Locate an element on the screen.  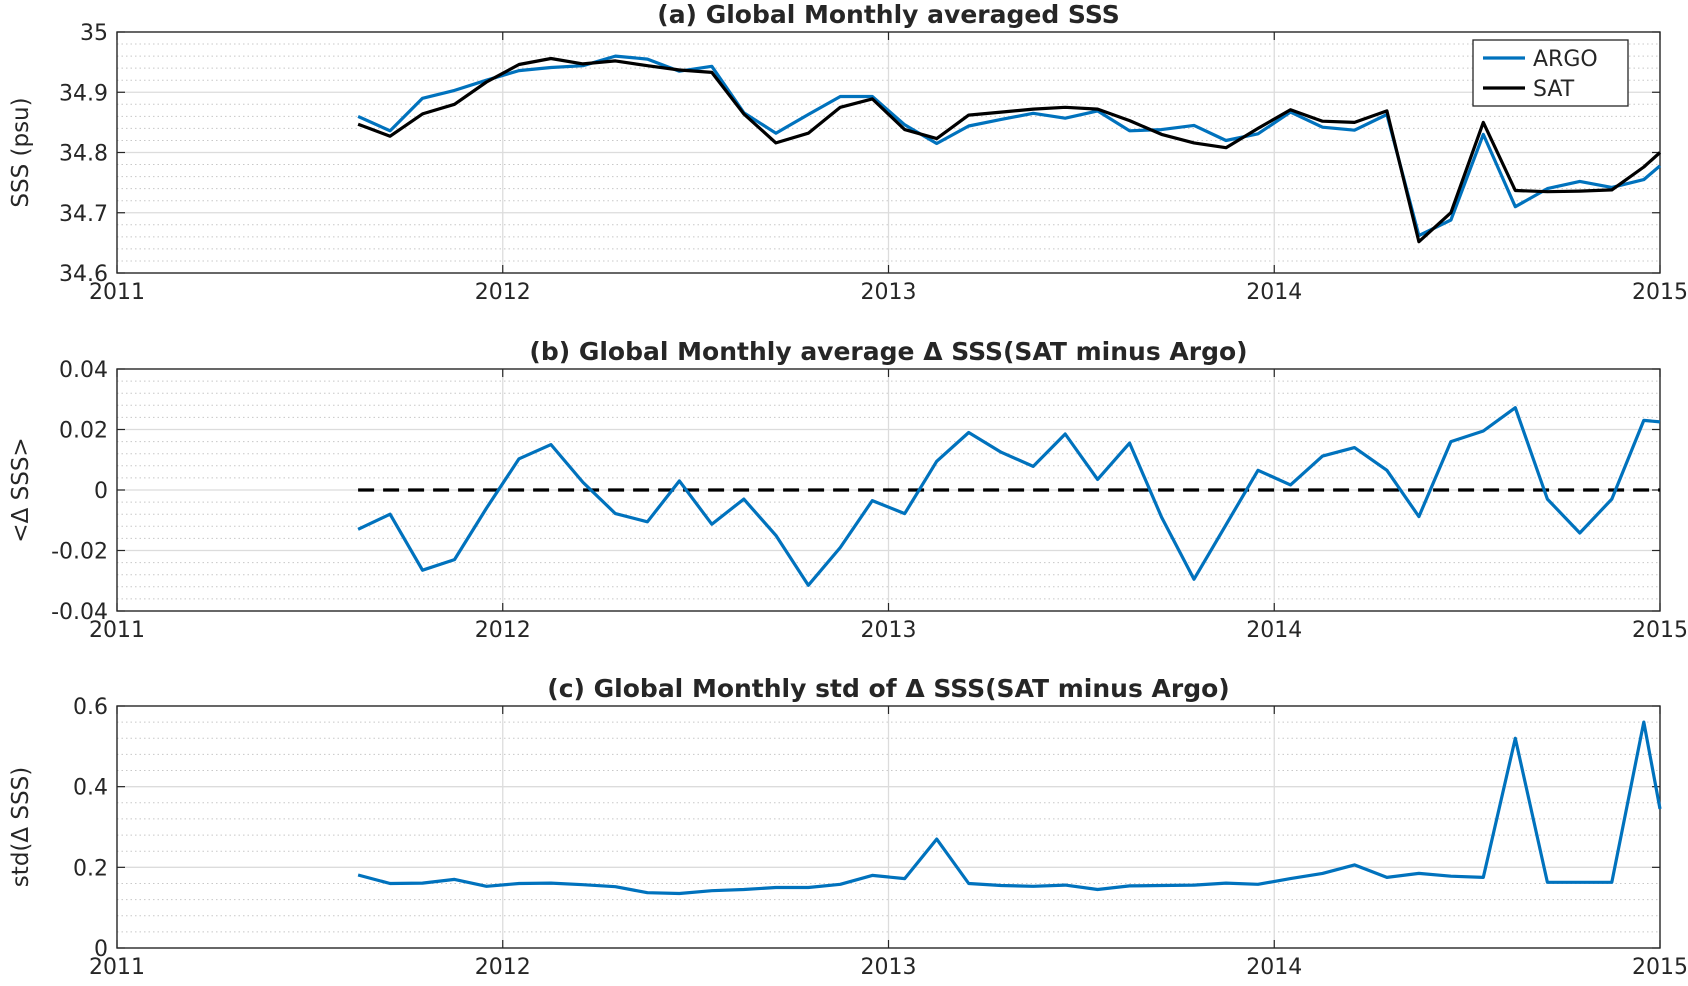
series-line-sat is located at coordinates (1009, 150).